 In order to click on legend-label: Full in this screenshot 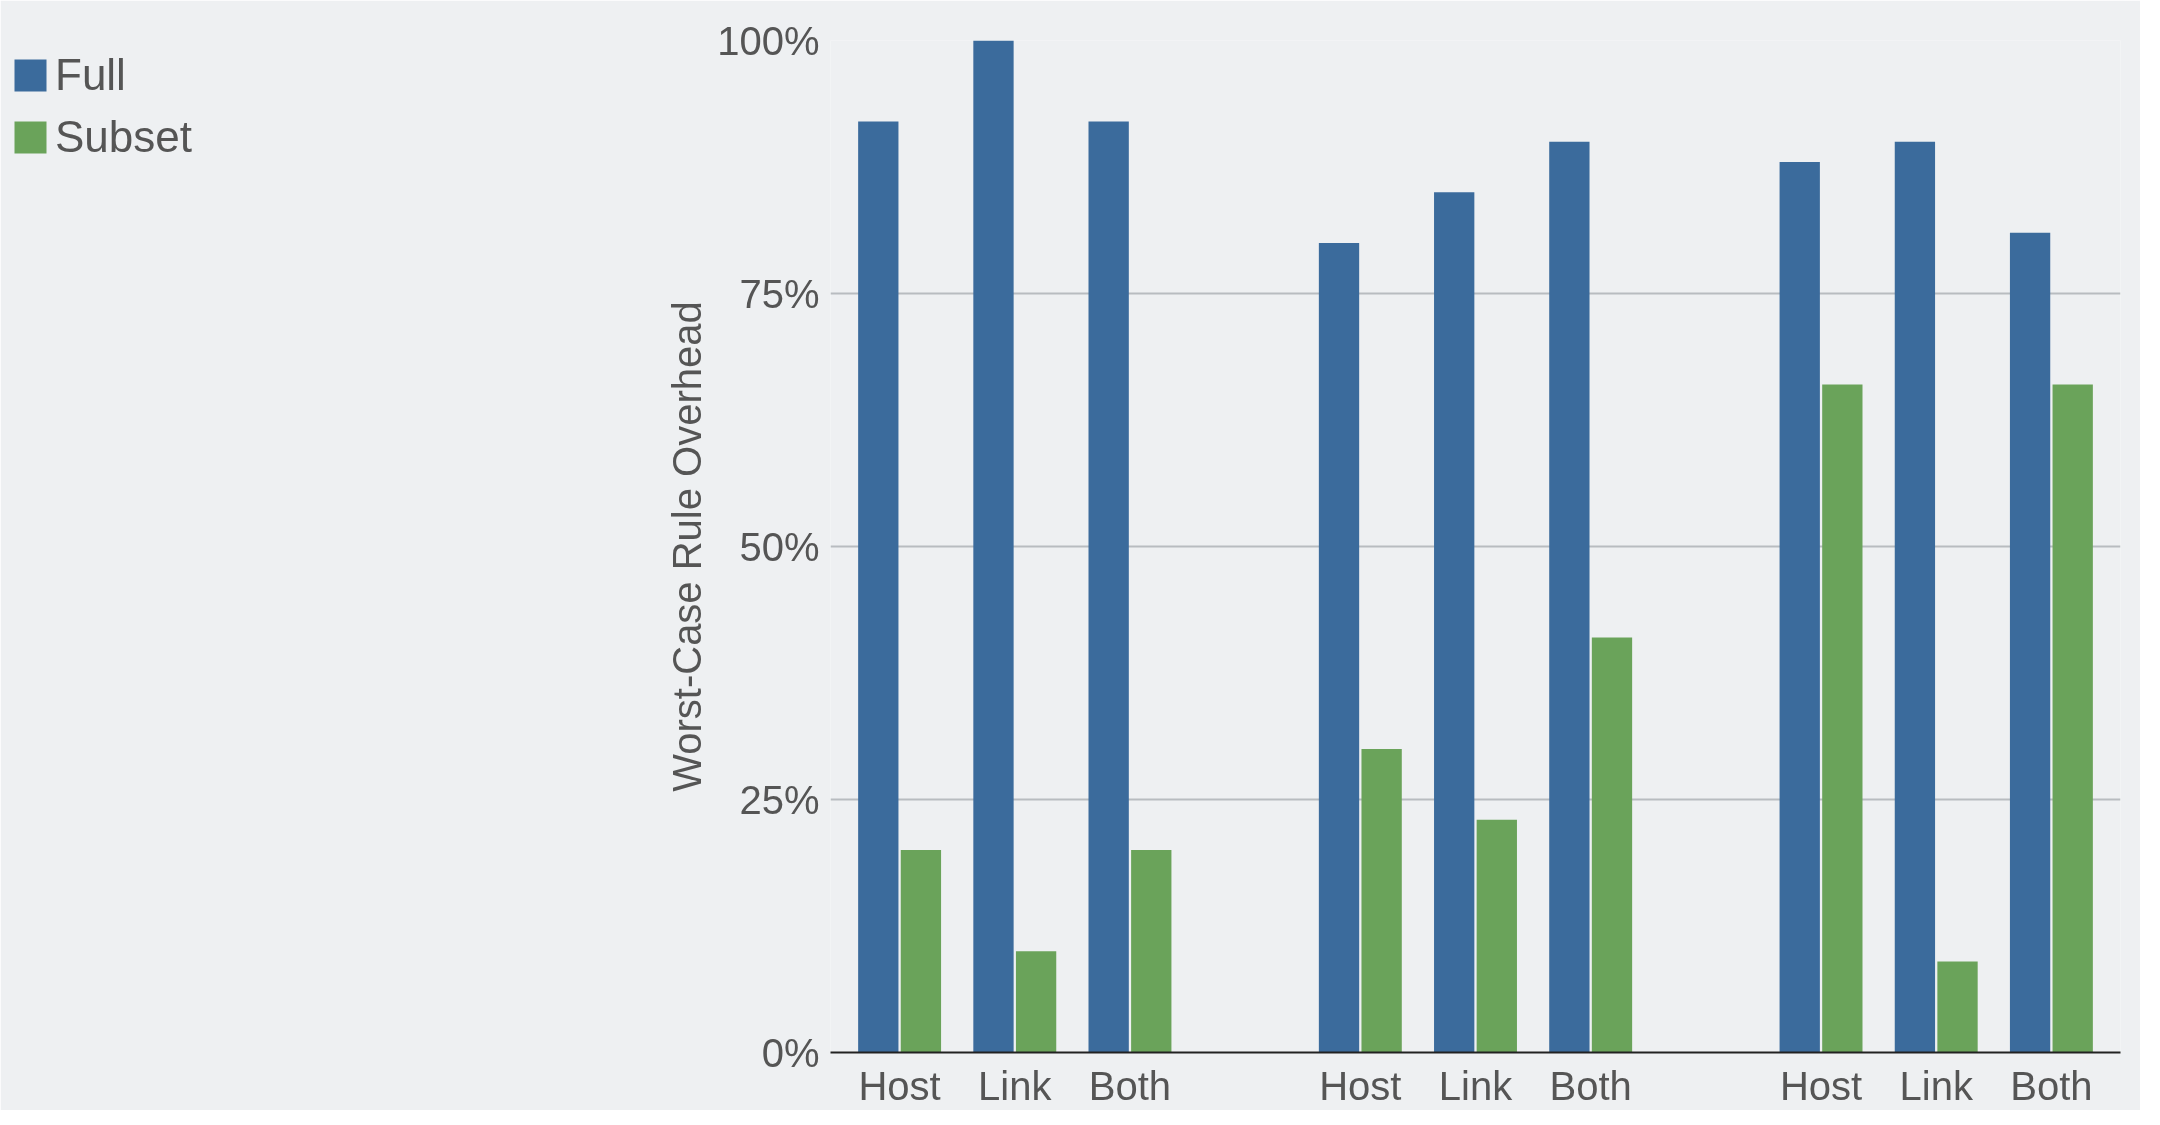, I will do `click(90, 75)`.